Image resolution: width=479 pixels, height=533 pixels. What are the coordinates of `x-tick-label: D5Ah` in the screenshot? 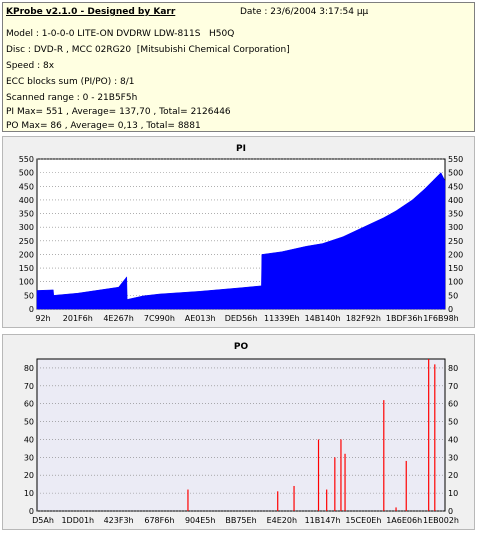 It's located at (43, 520).